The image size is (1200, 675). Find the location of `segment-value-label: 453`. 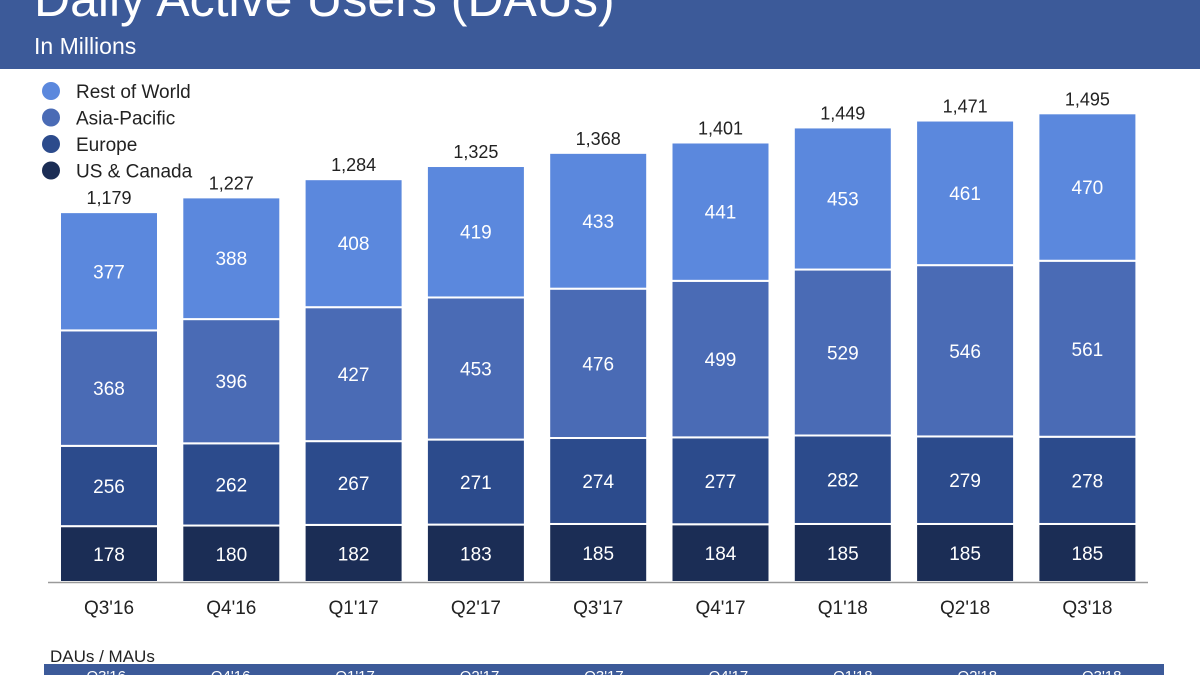

segment-value-label: 453 is located at coordinates (476, 370).